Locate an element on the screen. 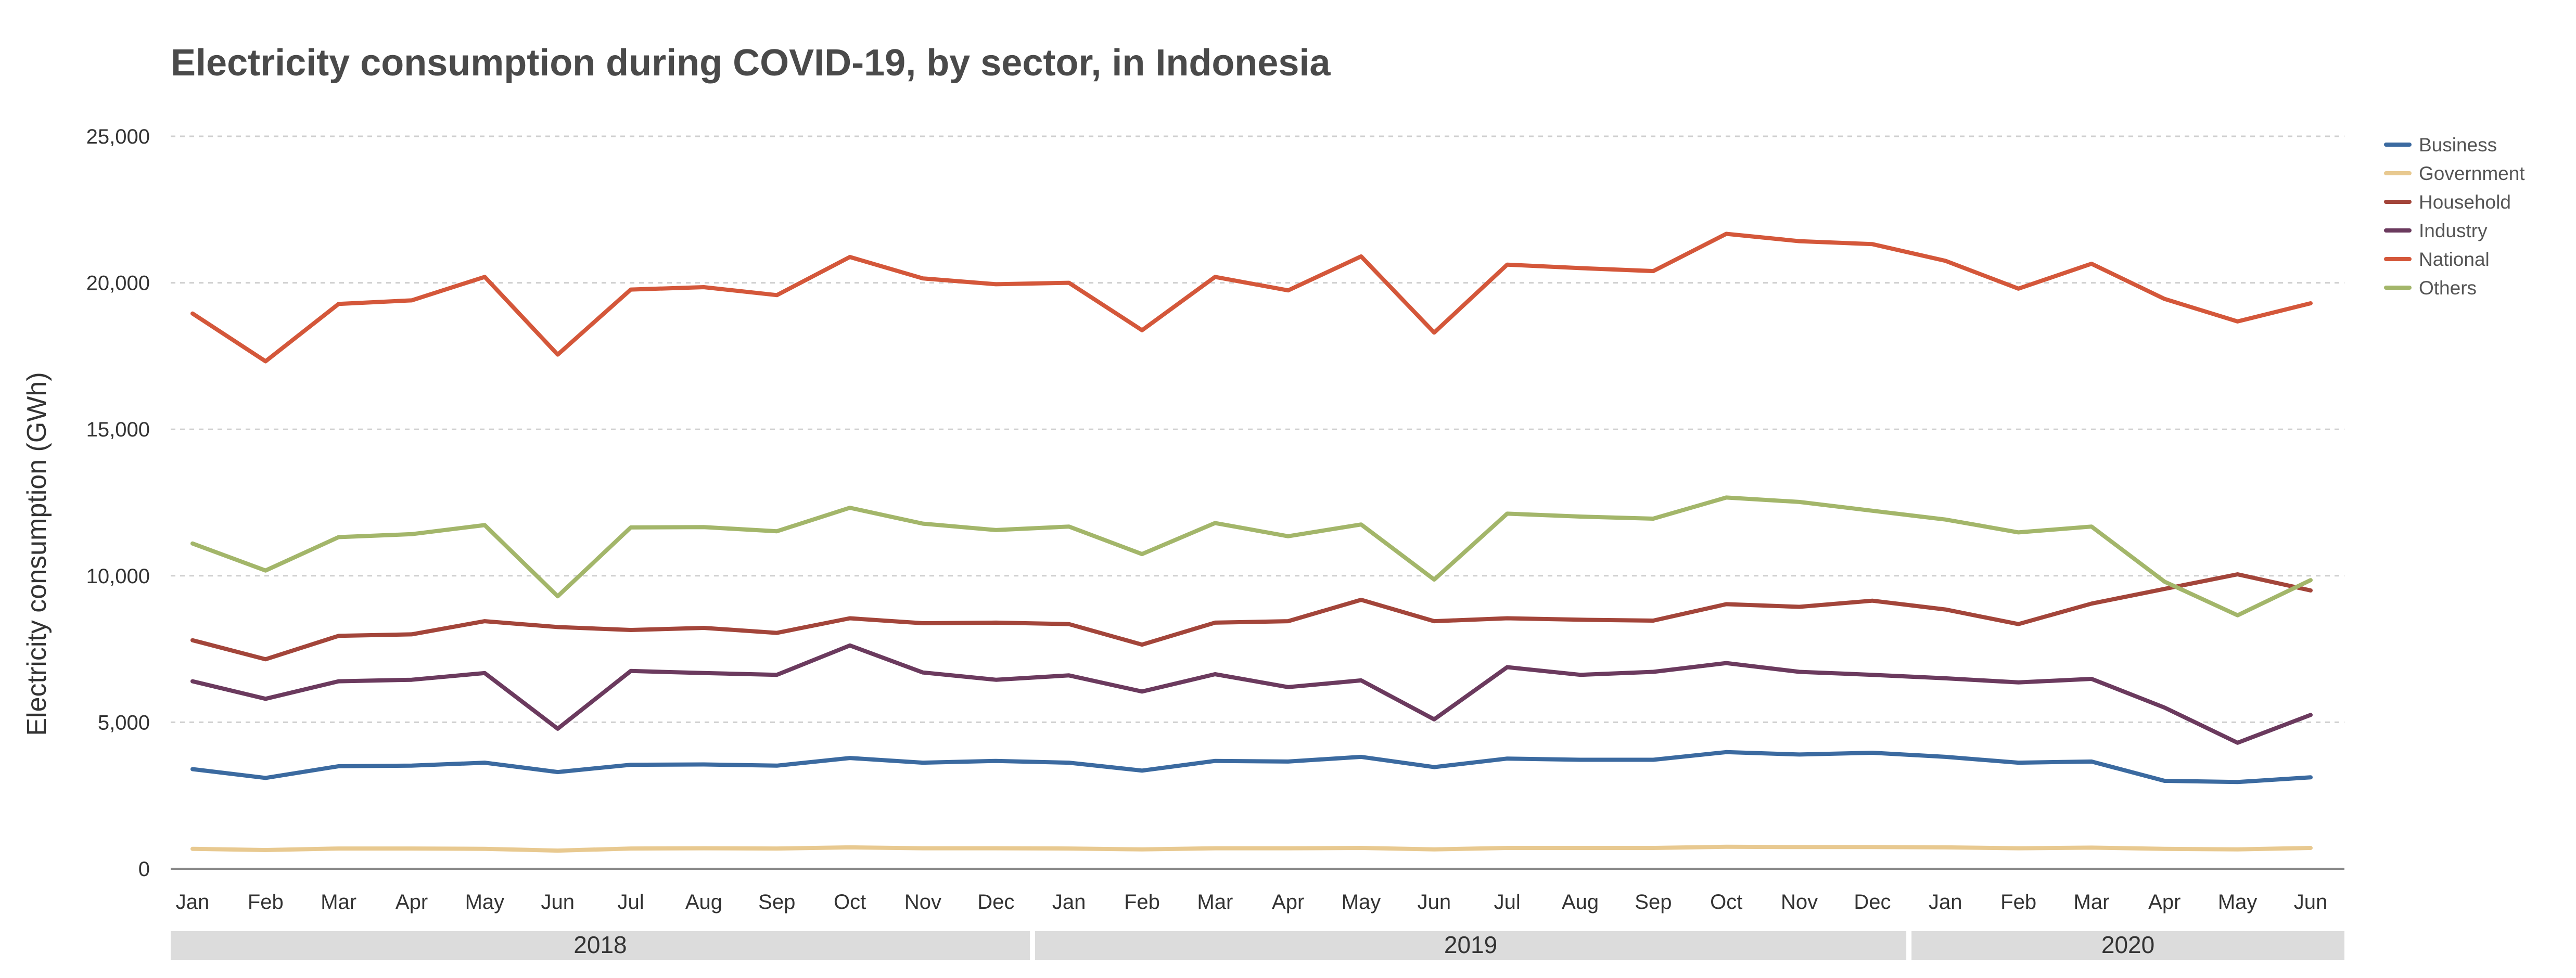 This screenshot has height=978, width=2576. series-line-government is located at coordinates (1252, 848).